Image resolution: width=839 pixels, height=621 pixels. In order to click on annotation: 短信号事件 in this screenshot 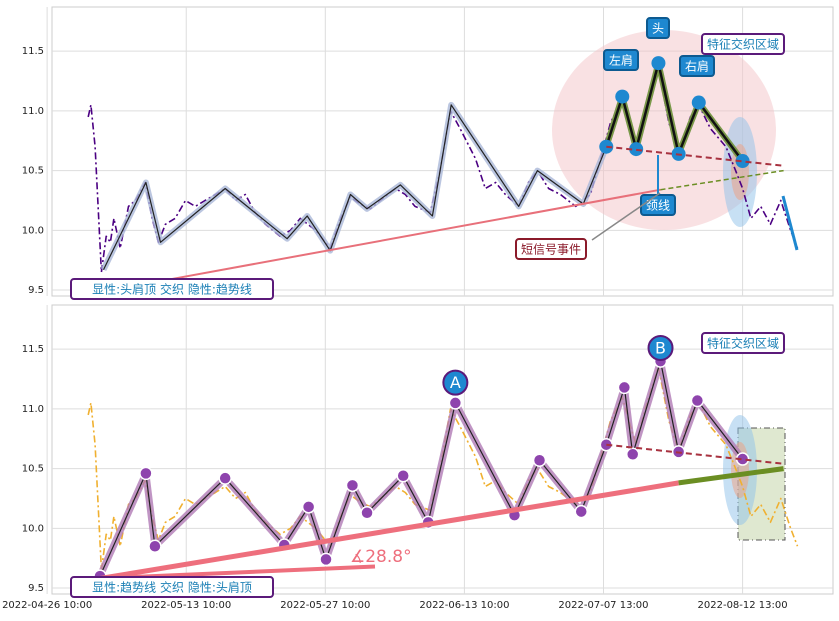, I will do `click(551, 250)`.